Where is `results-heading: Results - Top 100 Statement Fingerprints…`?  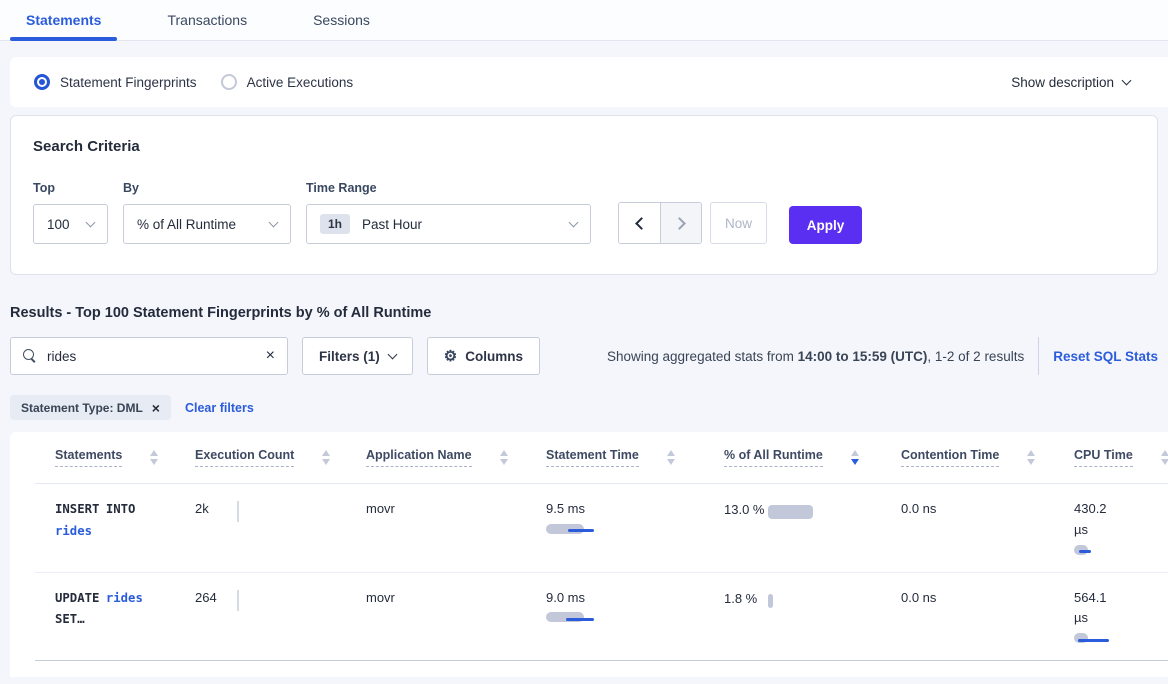
results-heading: Results - Top 100 Statement Fingerprints… is located at coordinates (221, 313).